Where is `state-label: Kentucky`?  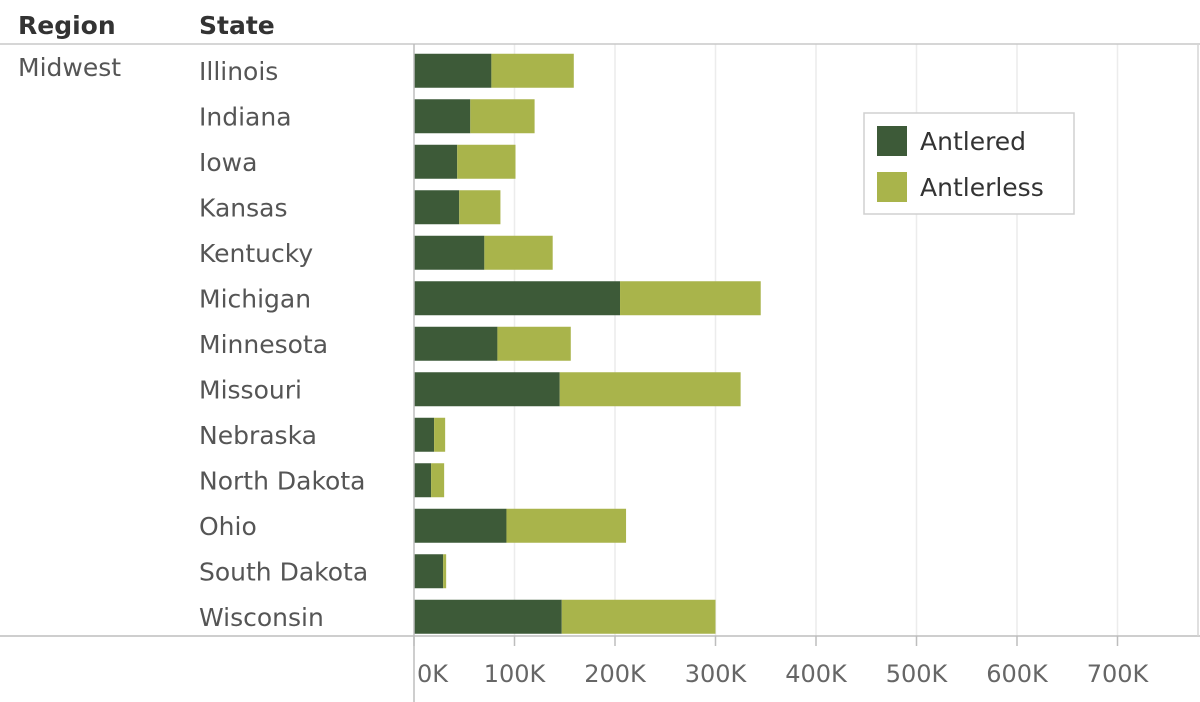 state-label: Kentucky is located at coordinates (256, 253).